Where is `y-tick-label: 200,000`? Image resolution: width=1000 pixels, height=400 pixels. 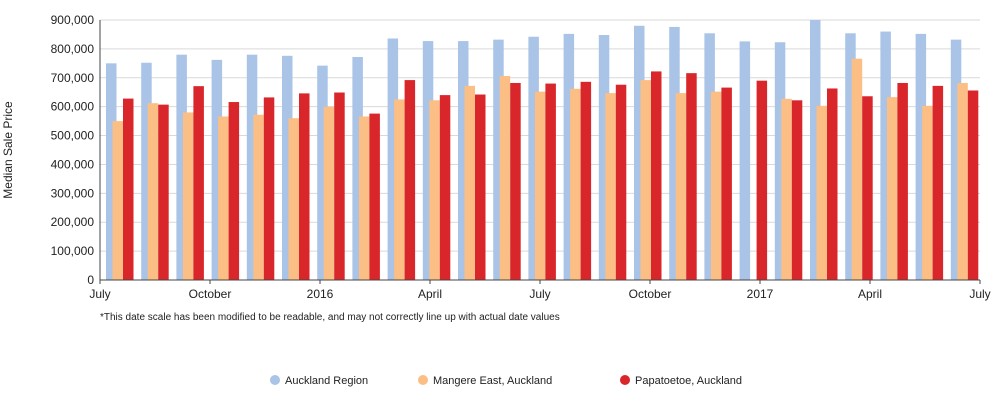 y-tick-label: 200,000 is located at coordinates (73, 222).